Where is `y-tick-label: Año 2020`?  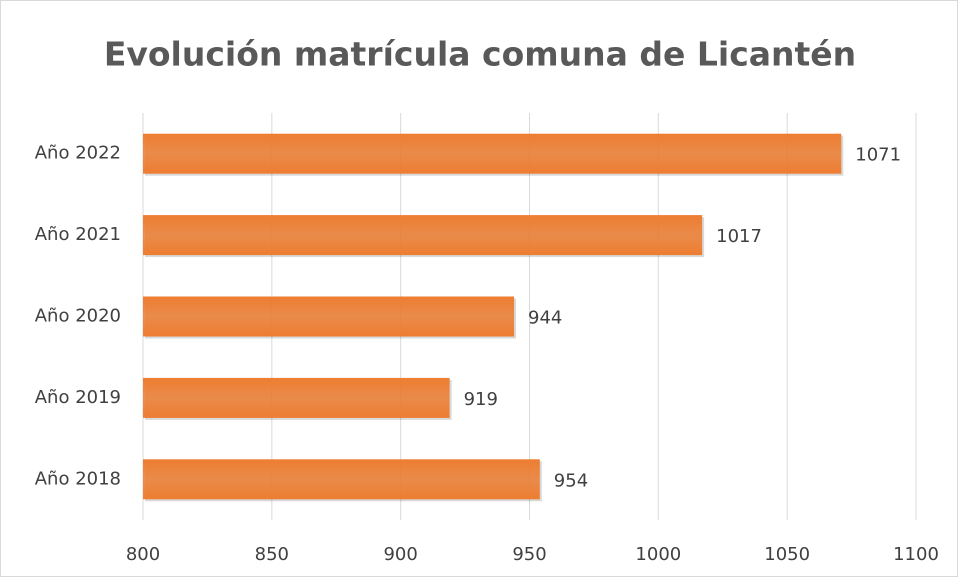
y-tick-label: Año 2020 is located at coordinates (78, 316).